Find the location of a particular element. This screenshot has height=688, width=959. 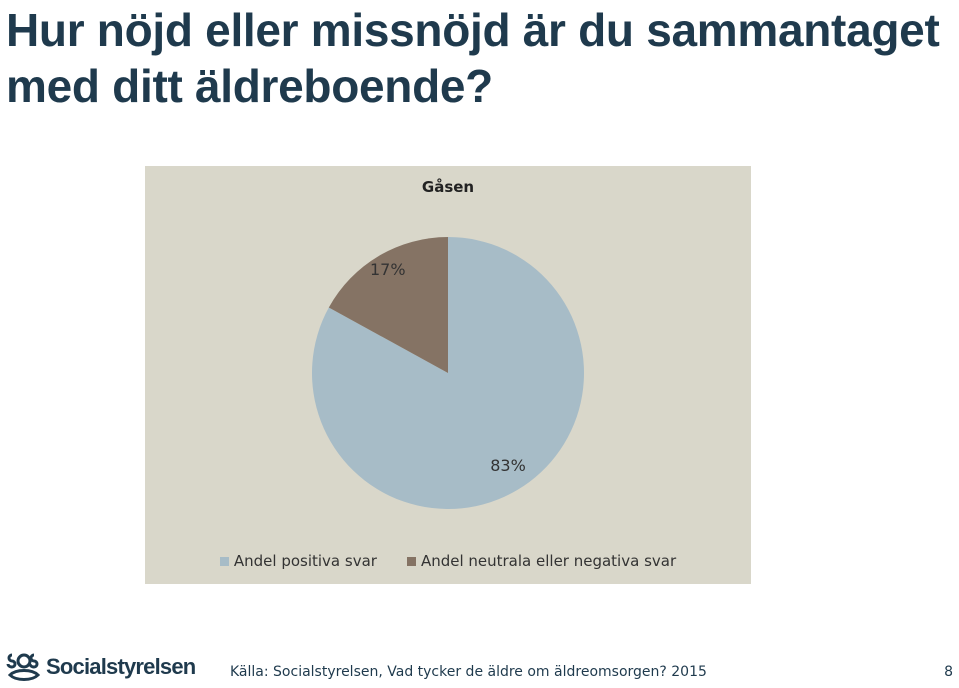

legend-label-neutral-negative: Andel neutrala eller negativa svar is located at coordinates (548, 561).